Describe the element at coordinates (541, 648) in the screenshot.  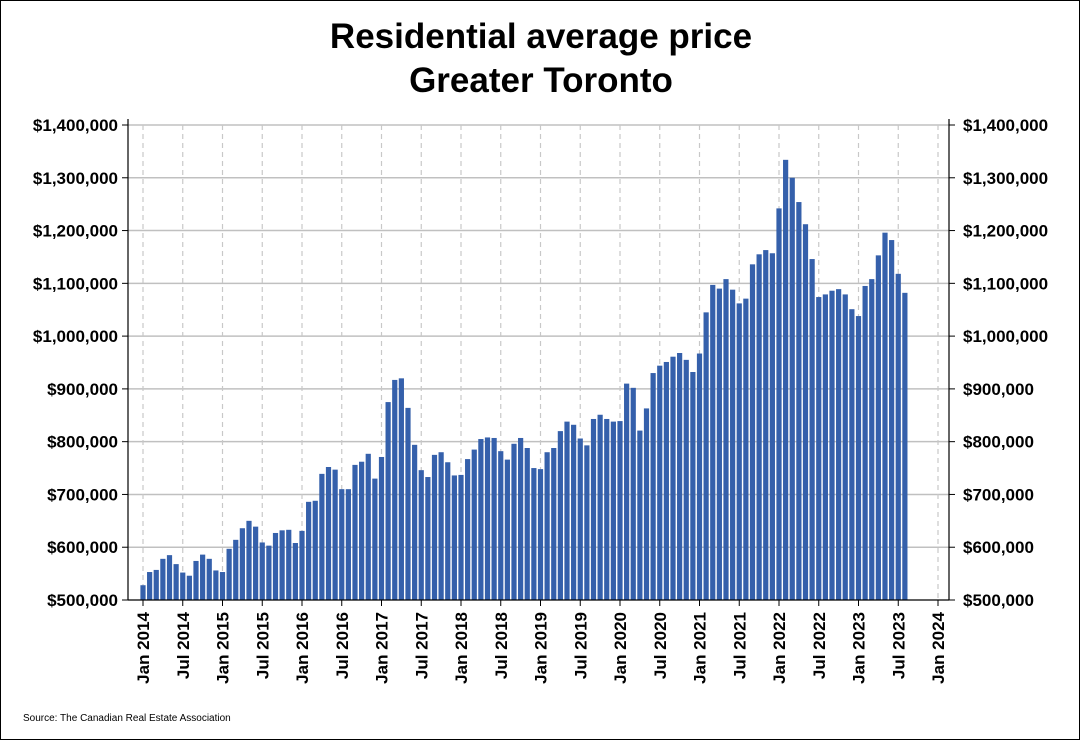
I see `x-tick-label: Jan 2019` at that location.